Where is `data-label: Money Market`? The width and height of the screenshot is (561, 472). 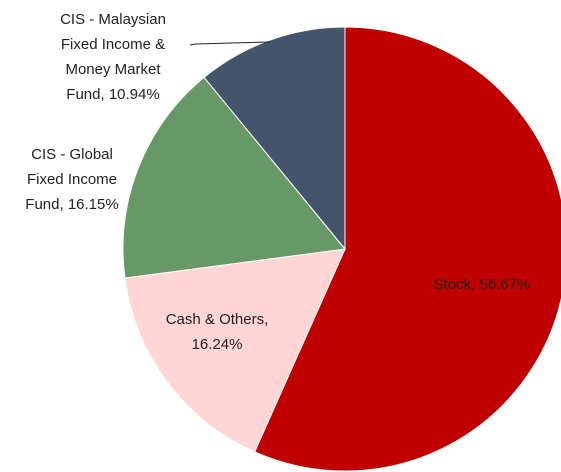 data-label: Money Market is located at coordinates (113, 69).